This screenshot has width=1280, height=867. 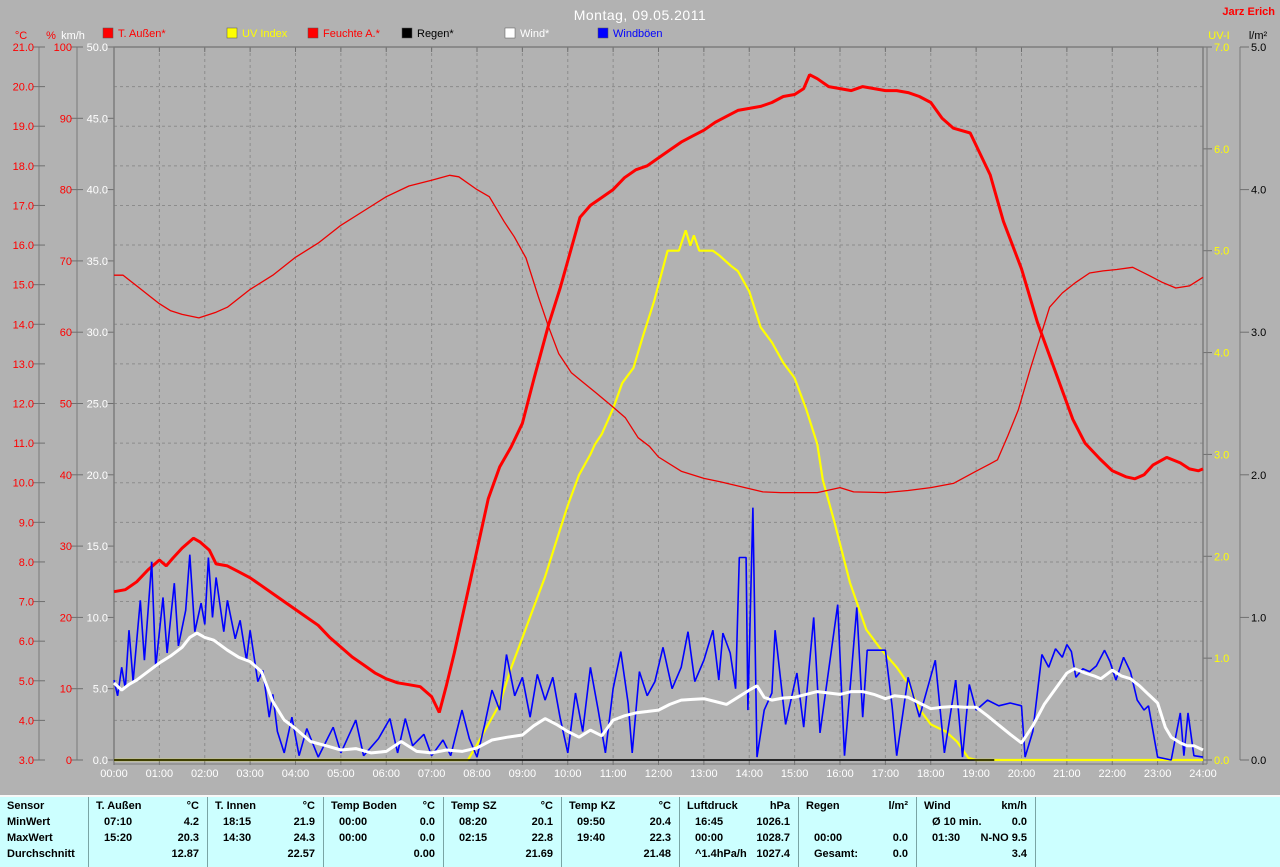 What do you see at coordinates (301, 854) in the screenshot?
I see `stats-avg-value: 22.57` at bounding box center [301, 854].